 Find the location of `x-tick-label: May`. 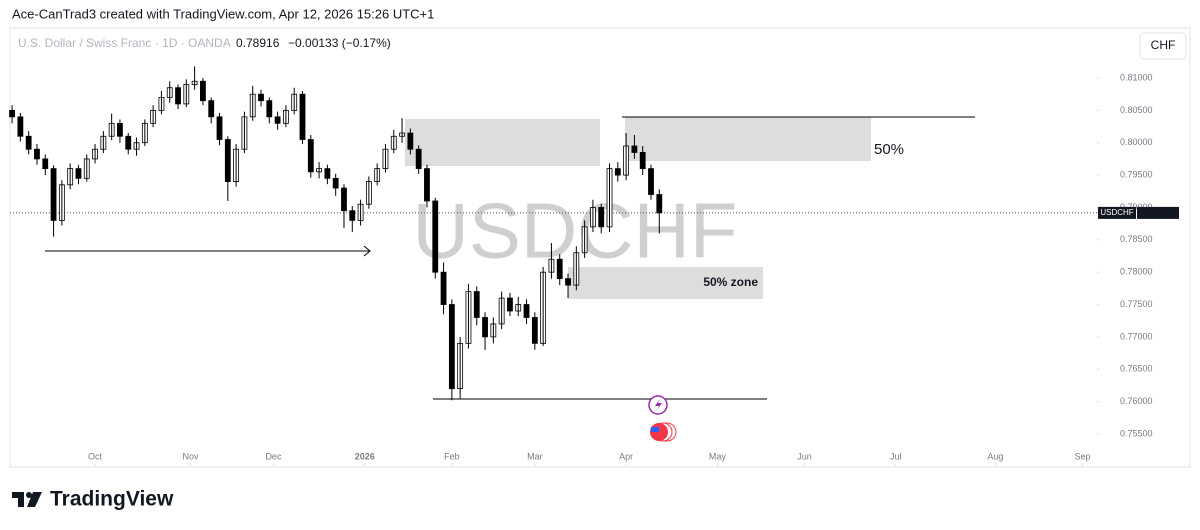

x-tick-label: May is located at coordinates (718, 456).